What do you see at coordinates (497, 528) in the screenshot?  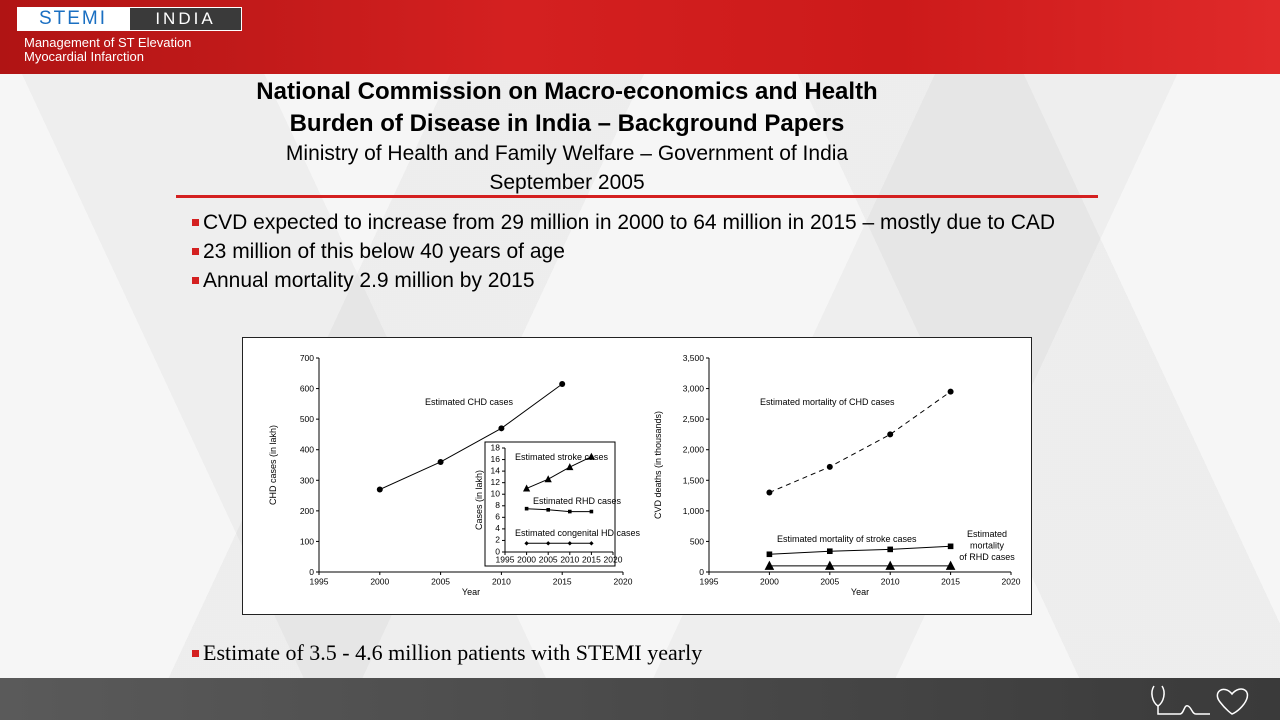 I see `y-tick-label: 4` at bounding box center [497, 528].